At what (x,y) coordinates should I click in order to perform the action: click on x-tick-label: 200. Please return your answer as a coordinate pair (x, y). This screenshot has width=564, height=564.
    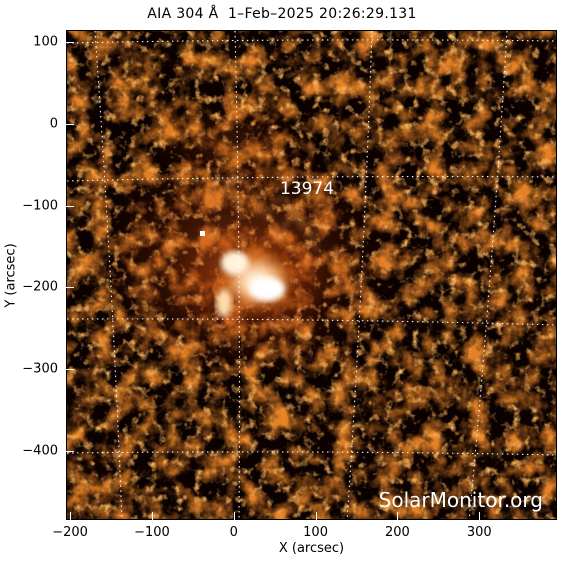
    Looking at the image, I should click on (397, 532).